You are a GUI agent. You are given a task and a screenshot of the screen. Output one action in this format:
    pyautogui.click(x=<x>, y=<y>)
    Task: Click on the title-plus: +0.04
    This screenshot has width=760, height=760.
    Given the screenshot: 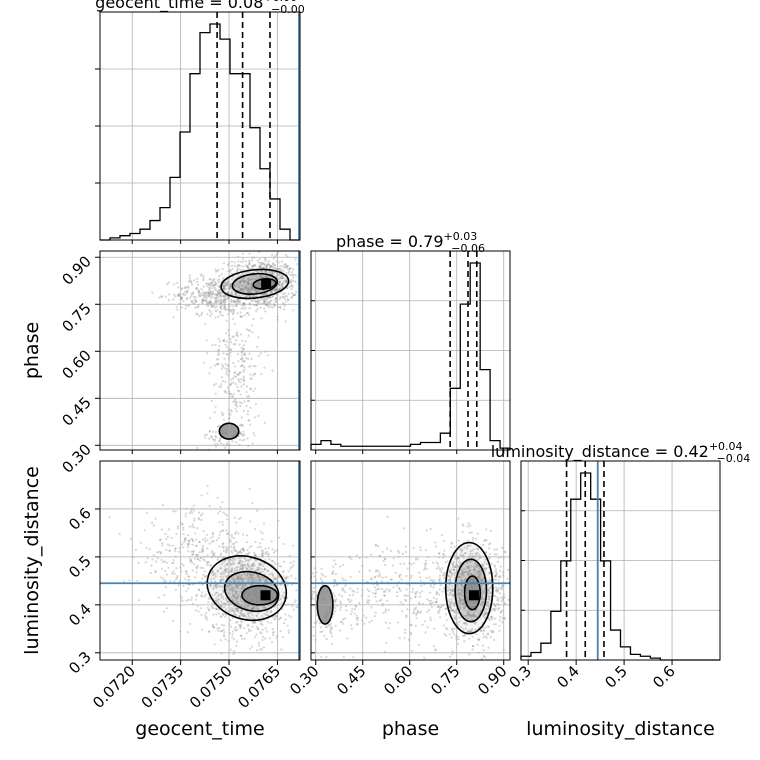 What is the action you would take?
    pyautogui.click(x=726, y=446)
    